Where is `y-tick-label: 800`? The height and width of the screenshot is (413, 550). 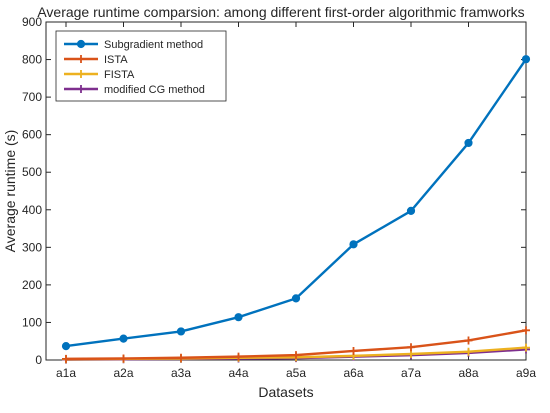 y-tick-label: 800 is located at coordinates (32, 60).